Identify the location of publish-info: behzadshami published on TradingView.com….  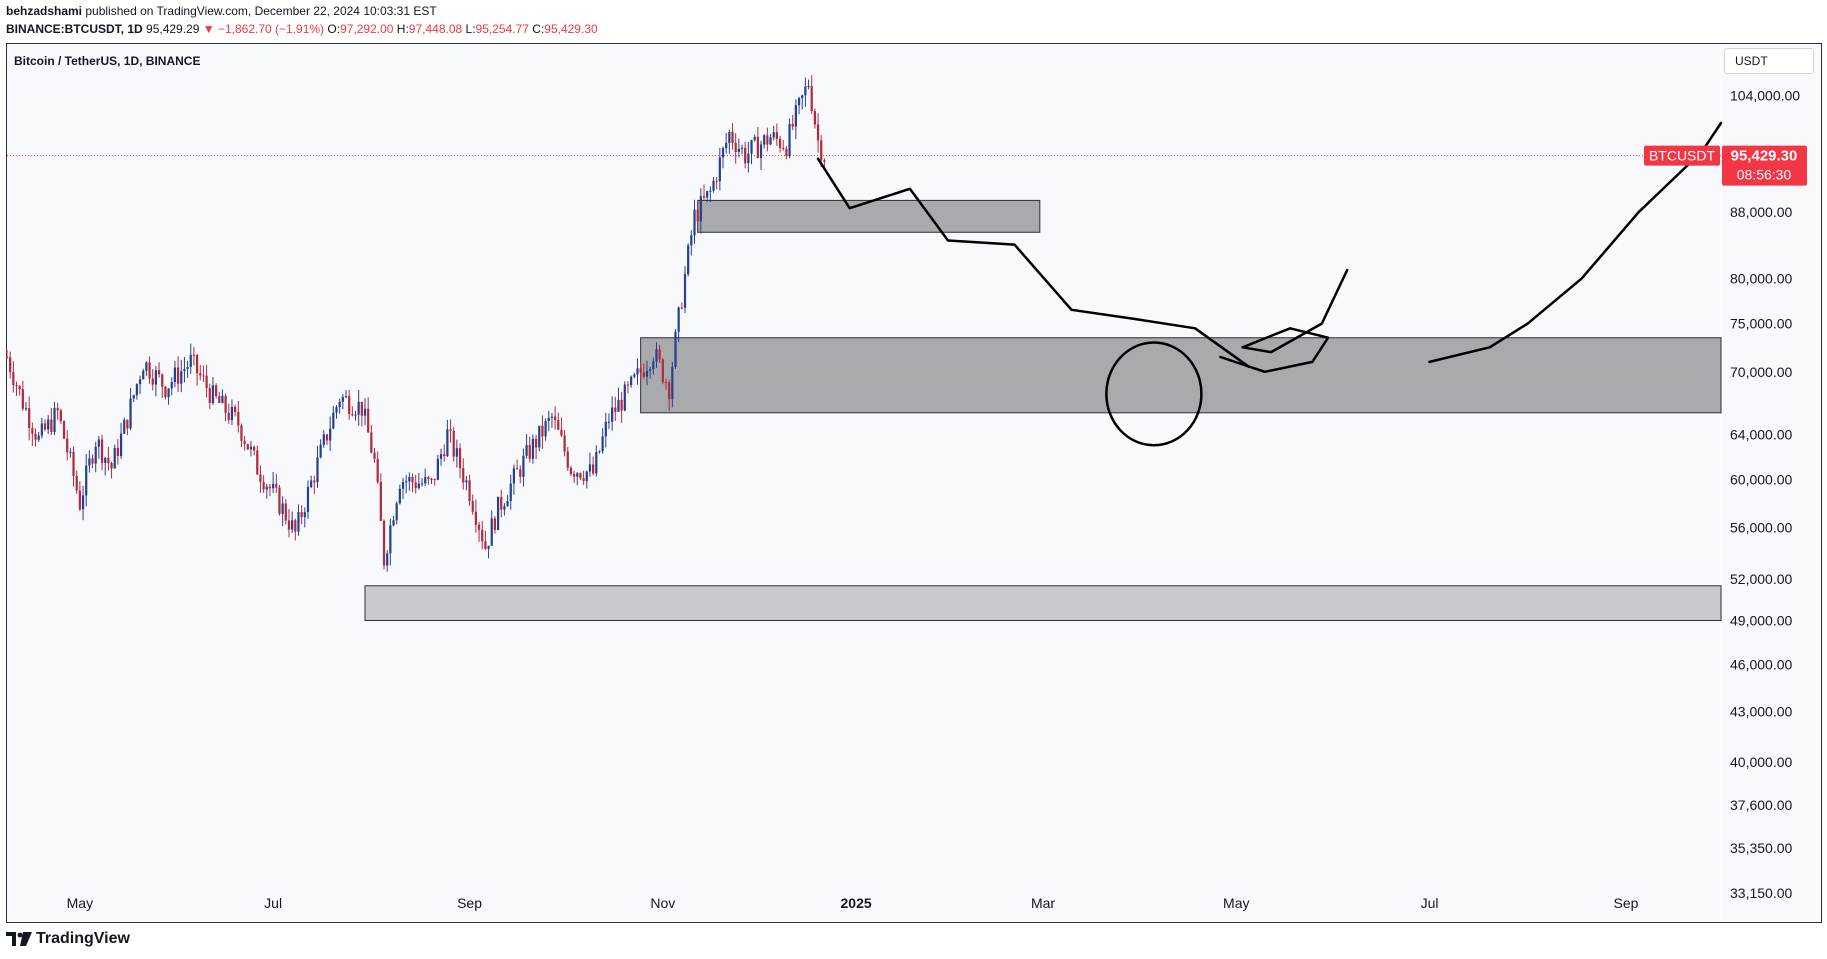
(221, 11).